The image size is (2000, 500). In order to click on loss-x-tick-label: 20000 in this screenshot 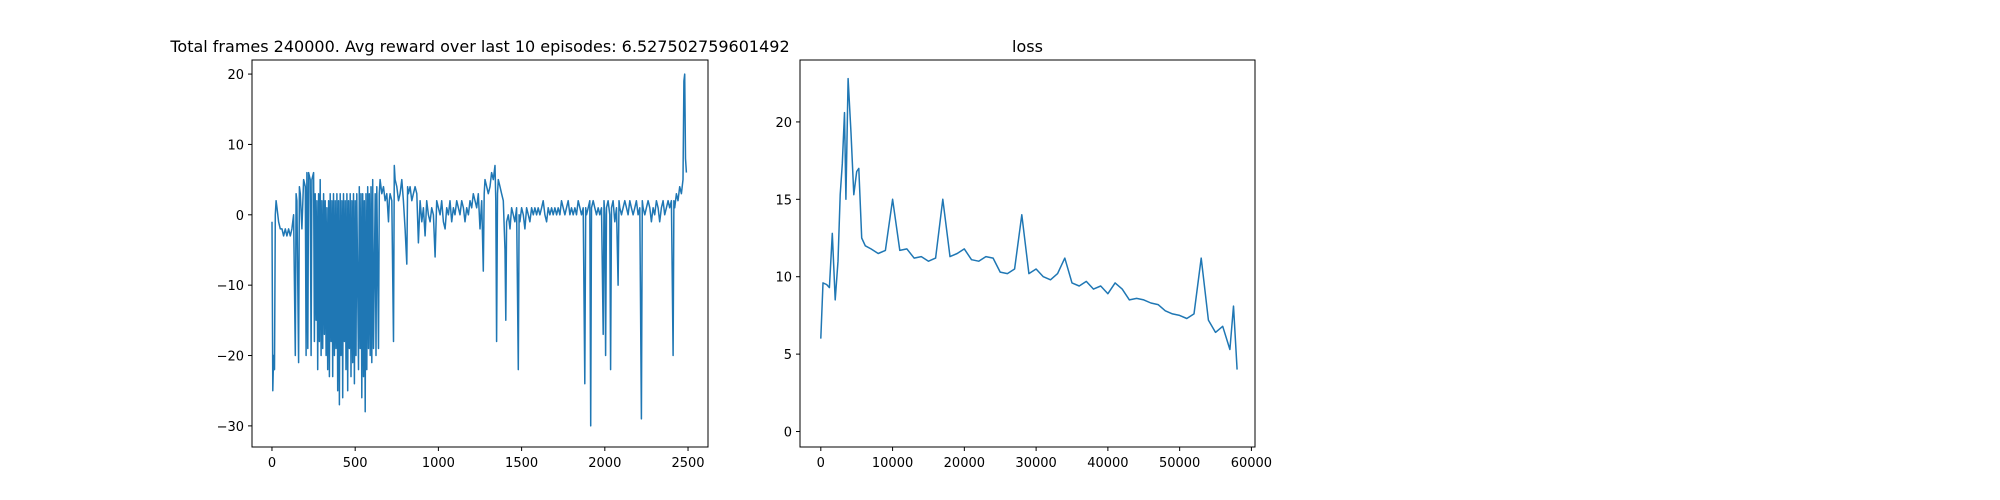, I will do `click(964, 463)`.